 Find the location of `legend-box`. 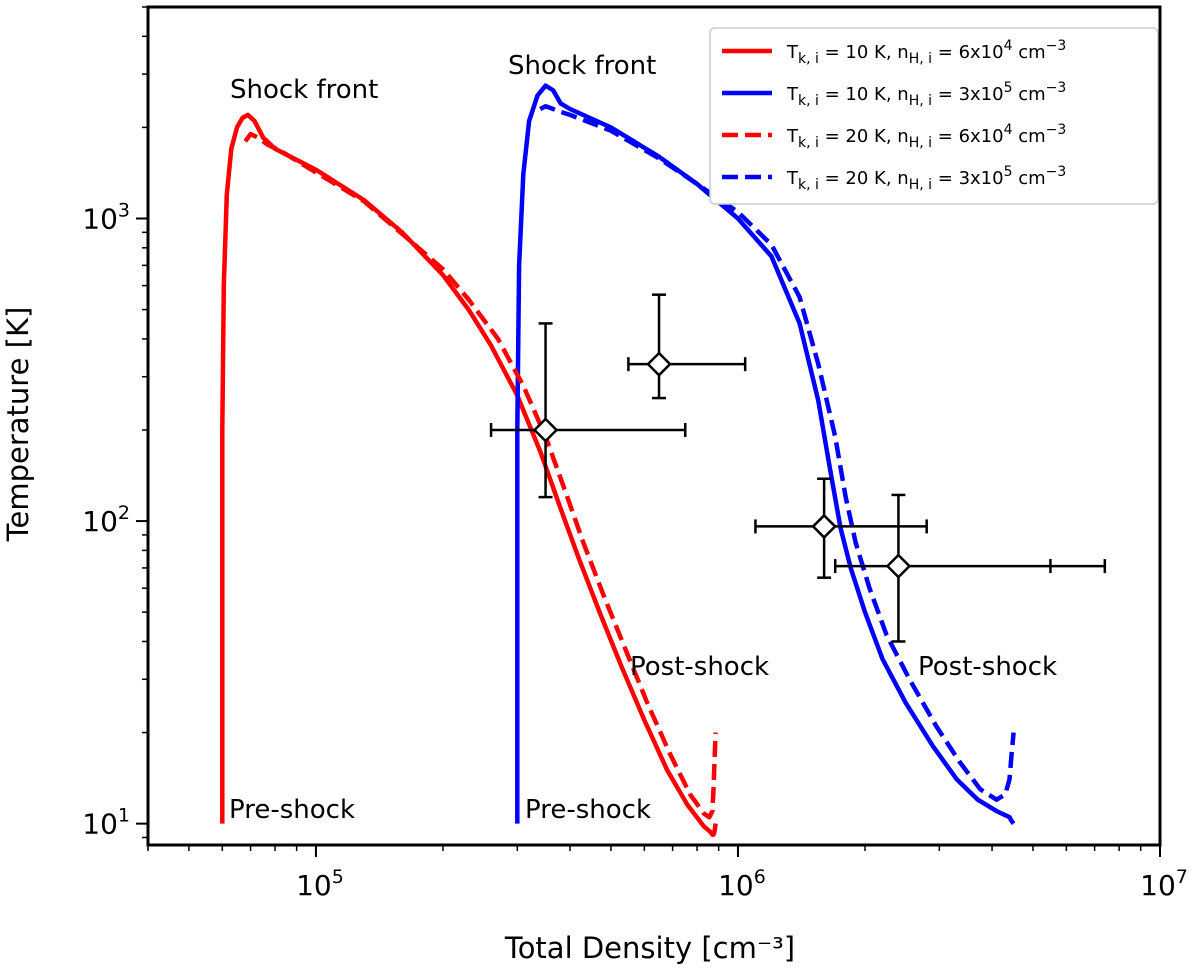

legend-box is located at coordinates (934, 116).